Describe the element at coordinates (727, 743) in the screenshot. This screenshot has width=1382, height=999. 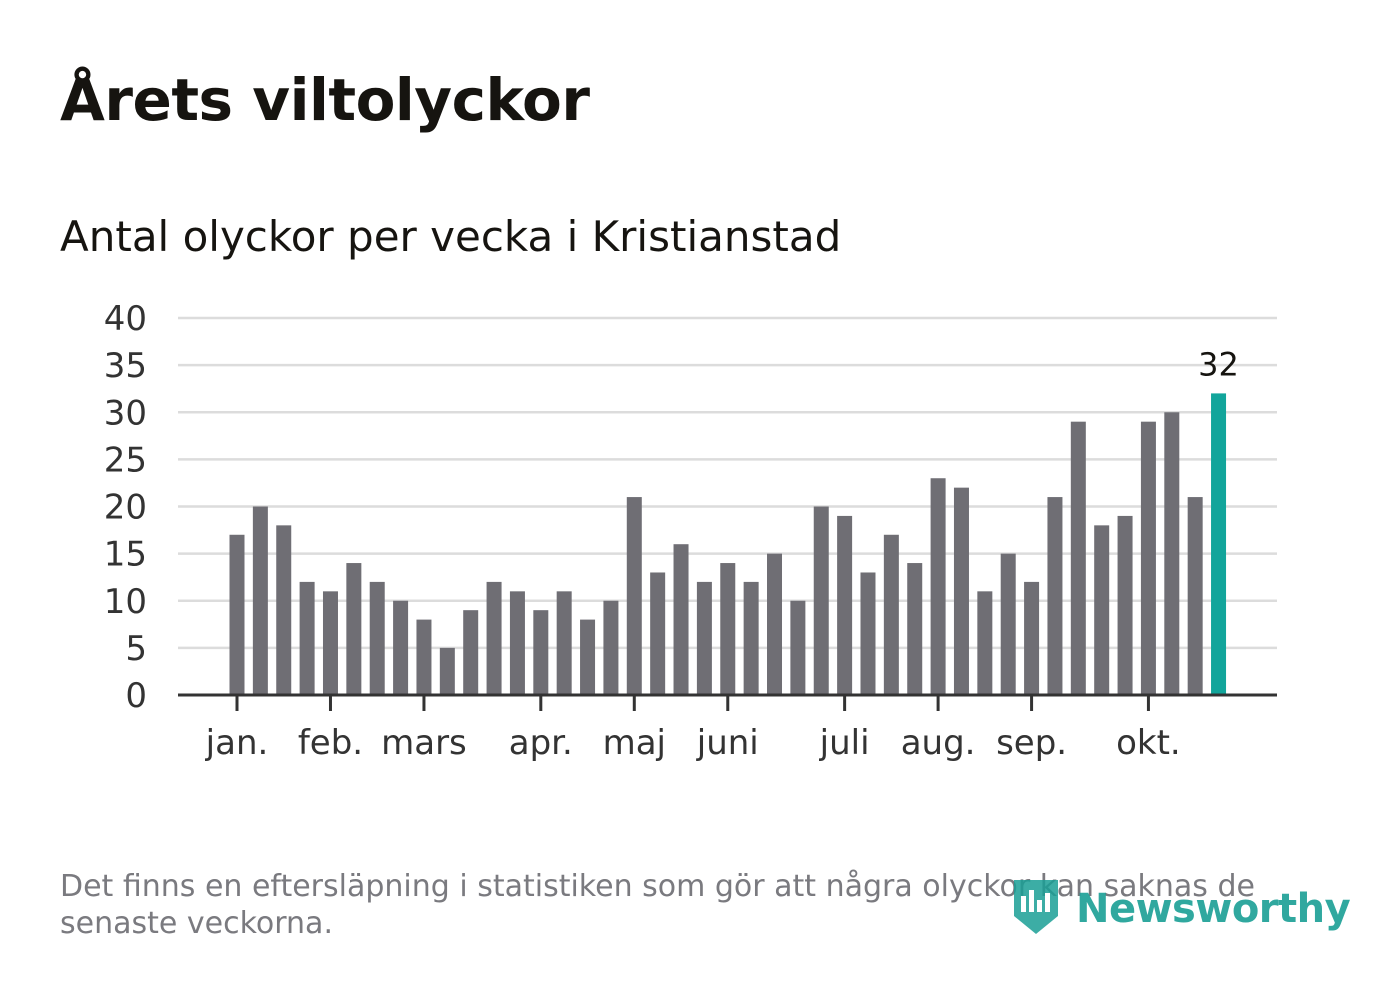
I see `x-tick-label: juni` at that location.